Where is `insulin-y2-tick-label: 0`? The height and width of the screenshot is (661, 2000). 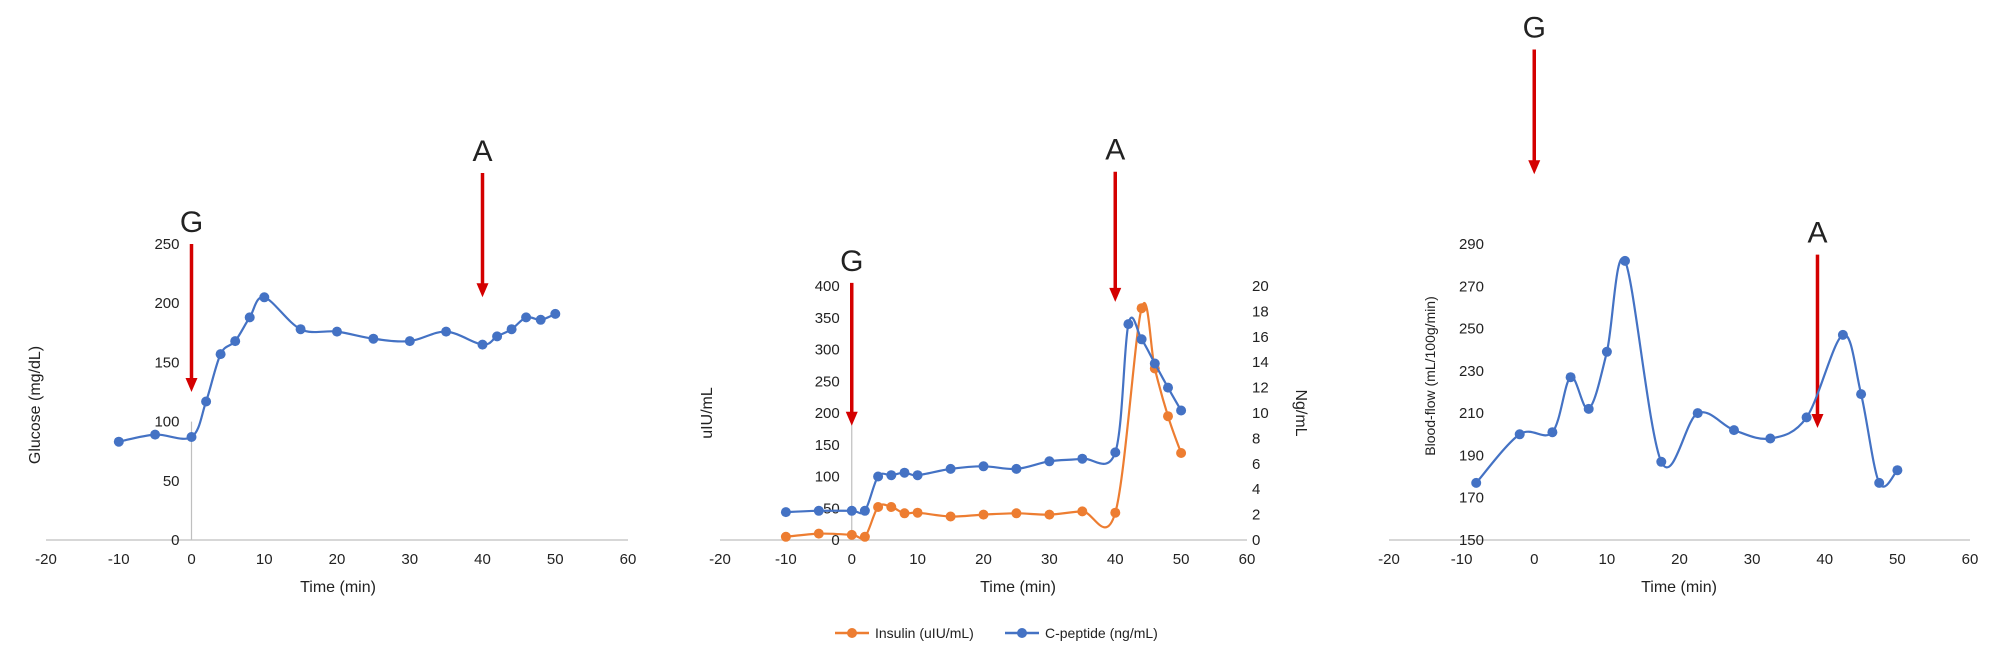
insulin-y2-tick-label: 0 is located at coordinates (1256, 540).